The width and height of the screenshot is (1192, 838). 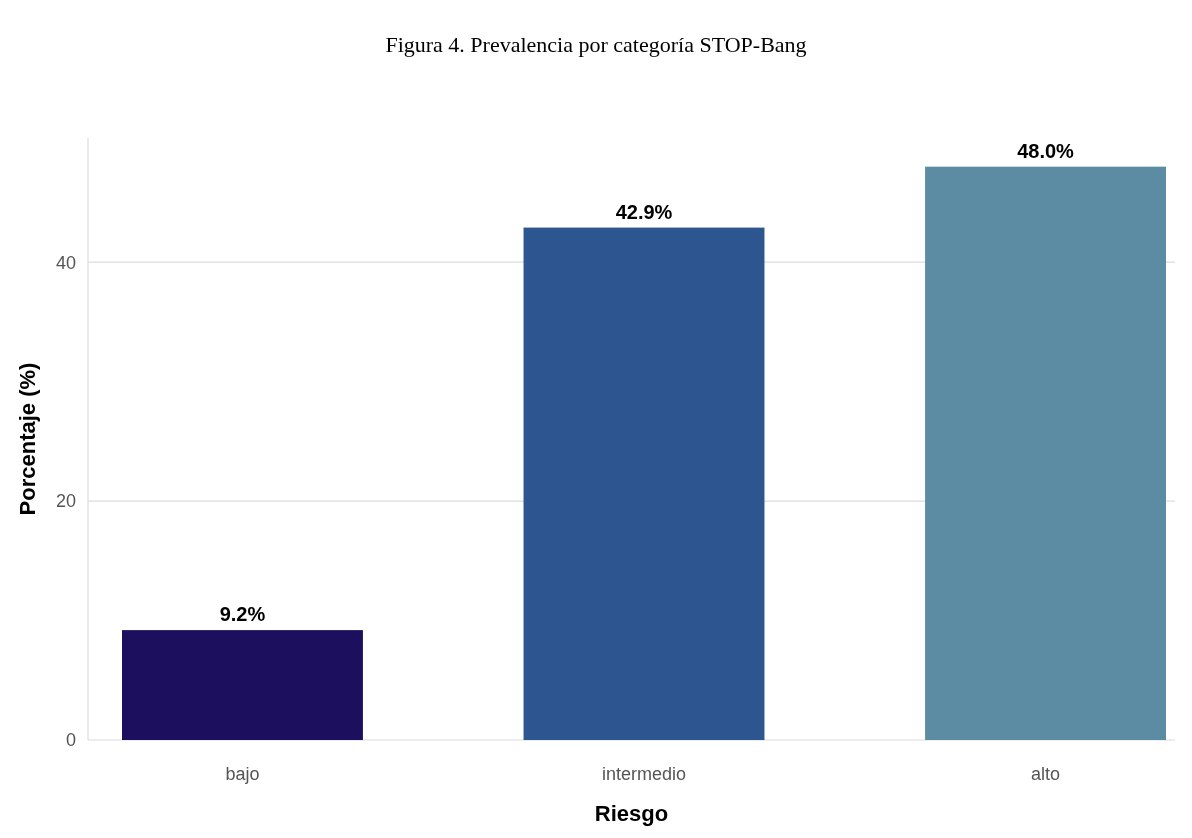 I want to click on data-label: 42.9%, so click(x=644, y=211).